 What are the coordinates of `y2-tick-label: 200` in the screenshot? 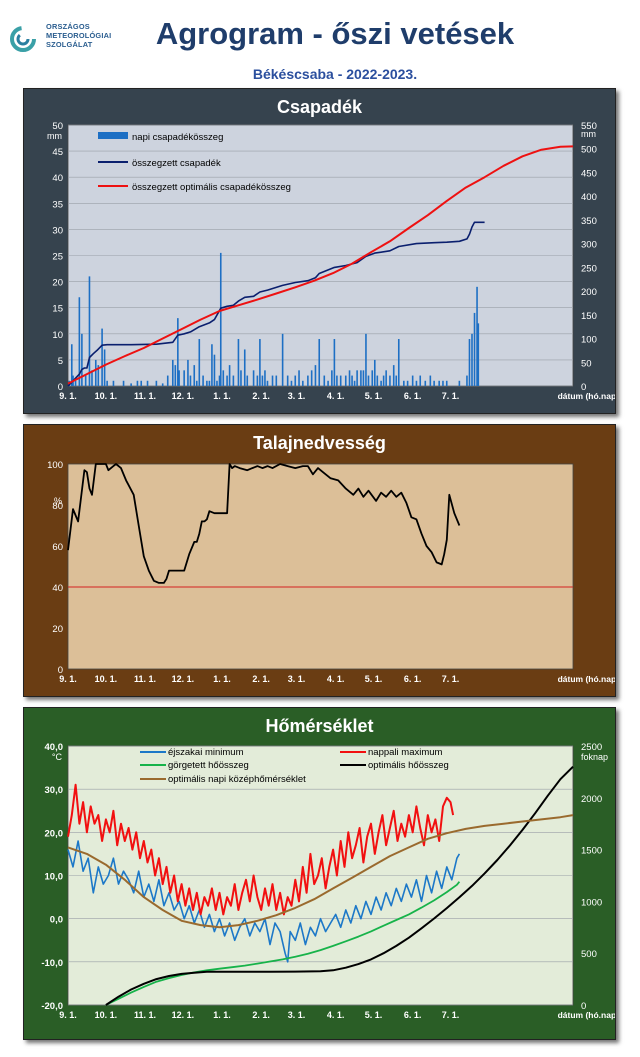 It's located at (589, 292).